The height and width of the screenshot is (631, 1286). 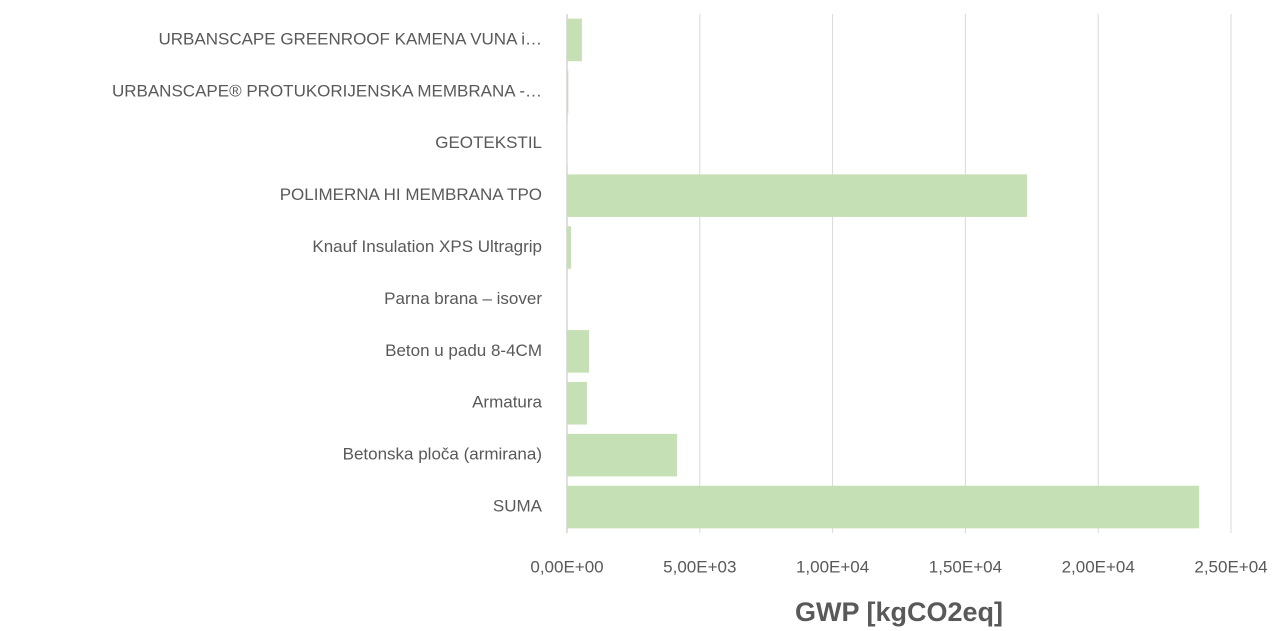 What do you see at coordinates (442, 454) in the screenshot?
I see `y-tick-label: Betonska ploča (armirana)` at bounding box center [442, 454].